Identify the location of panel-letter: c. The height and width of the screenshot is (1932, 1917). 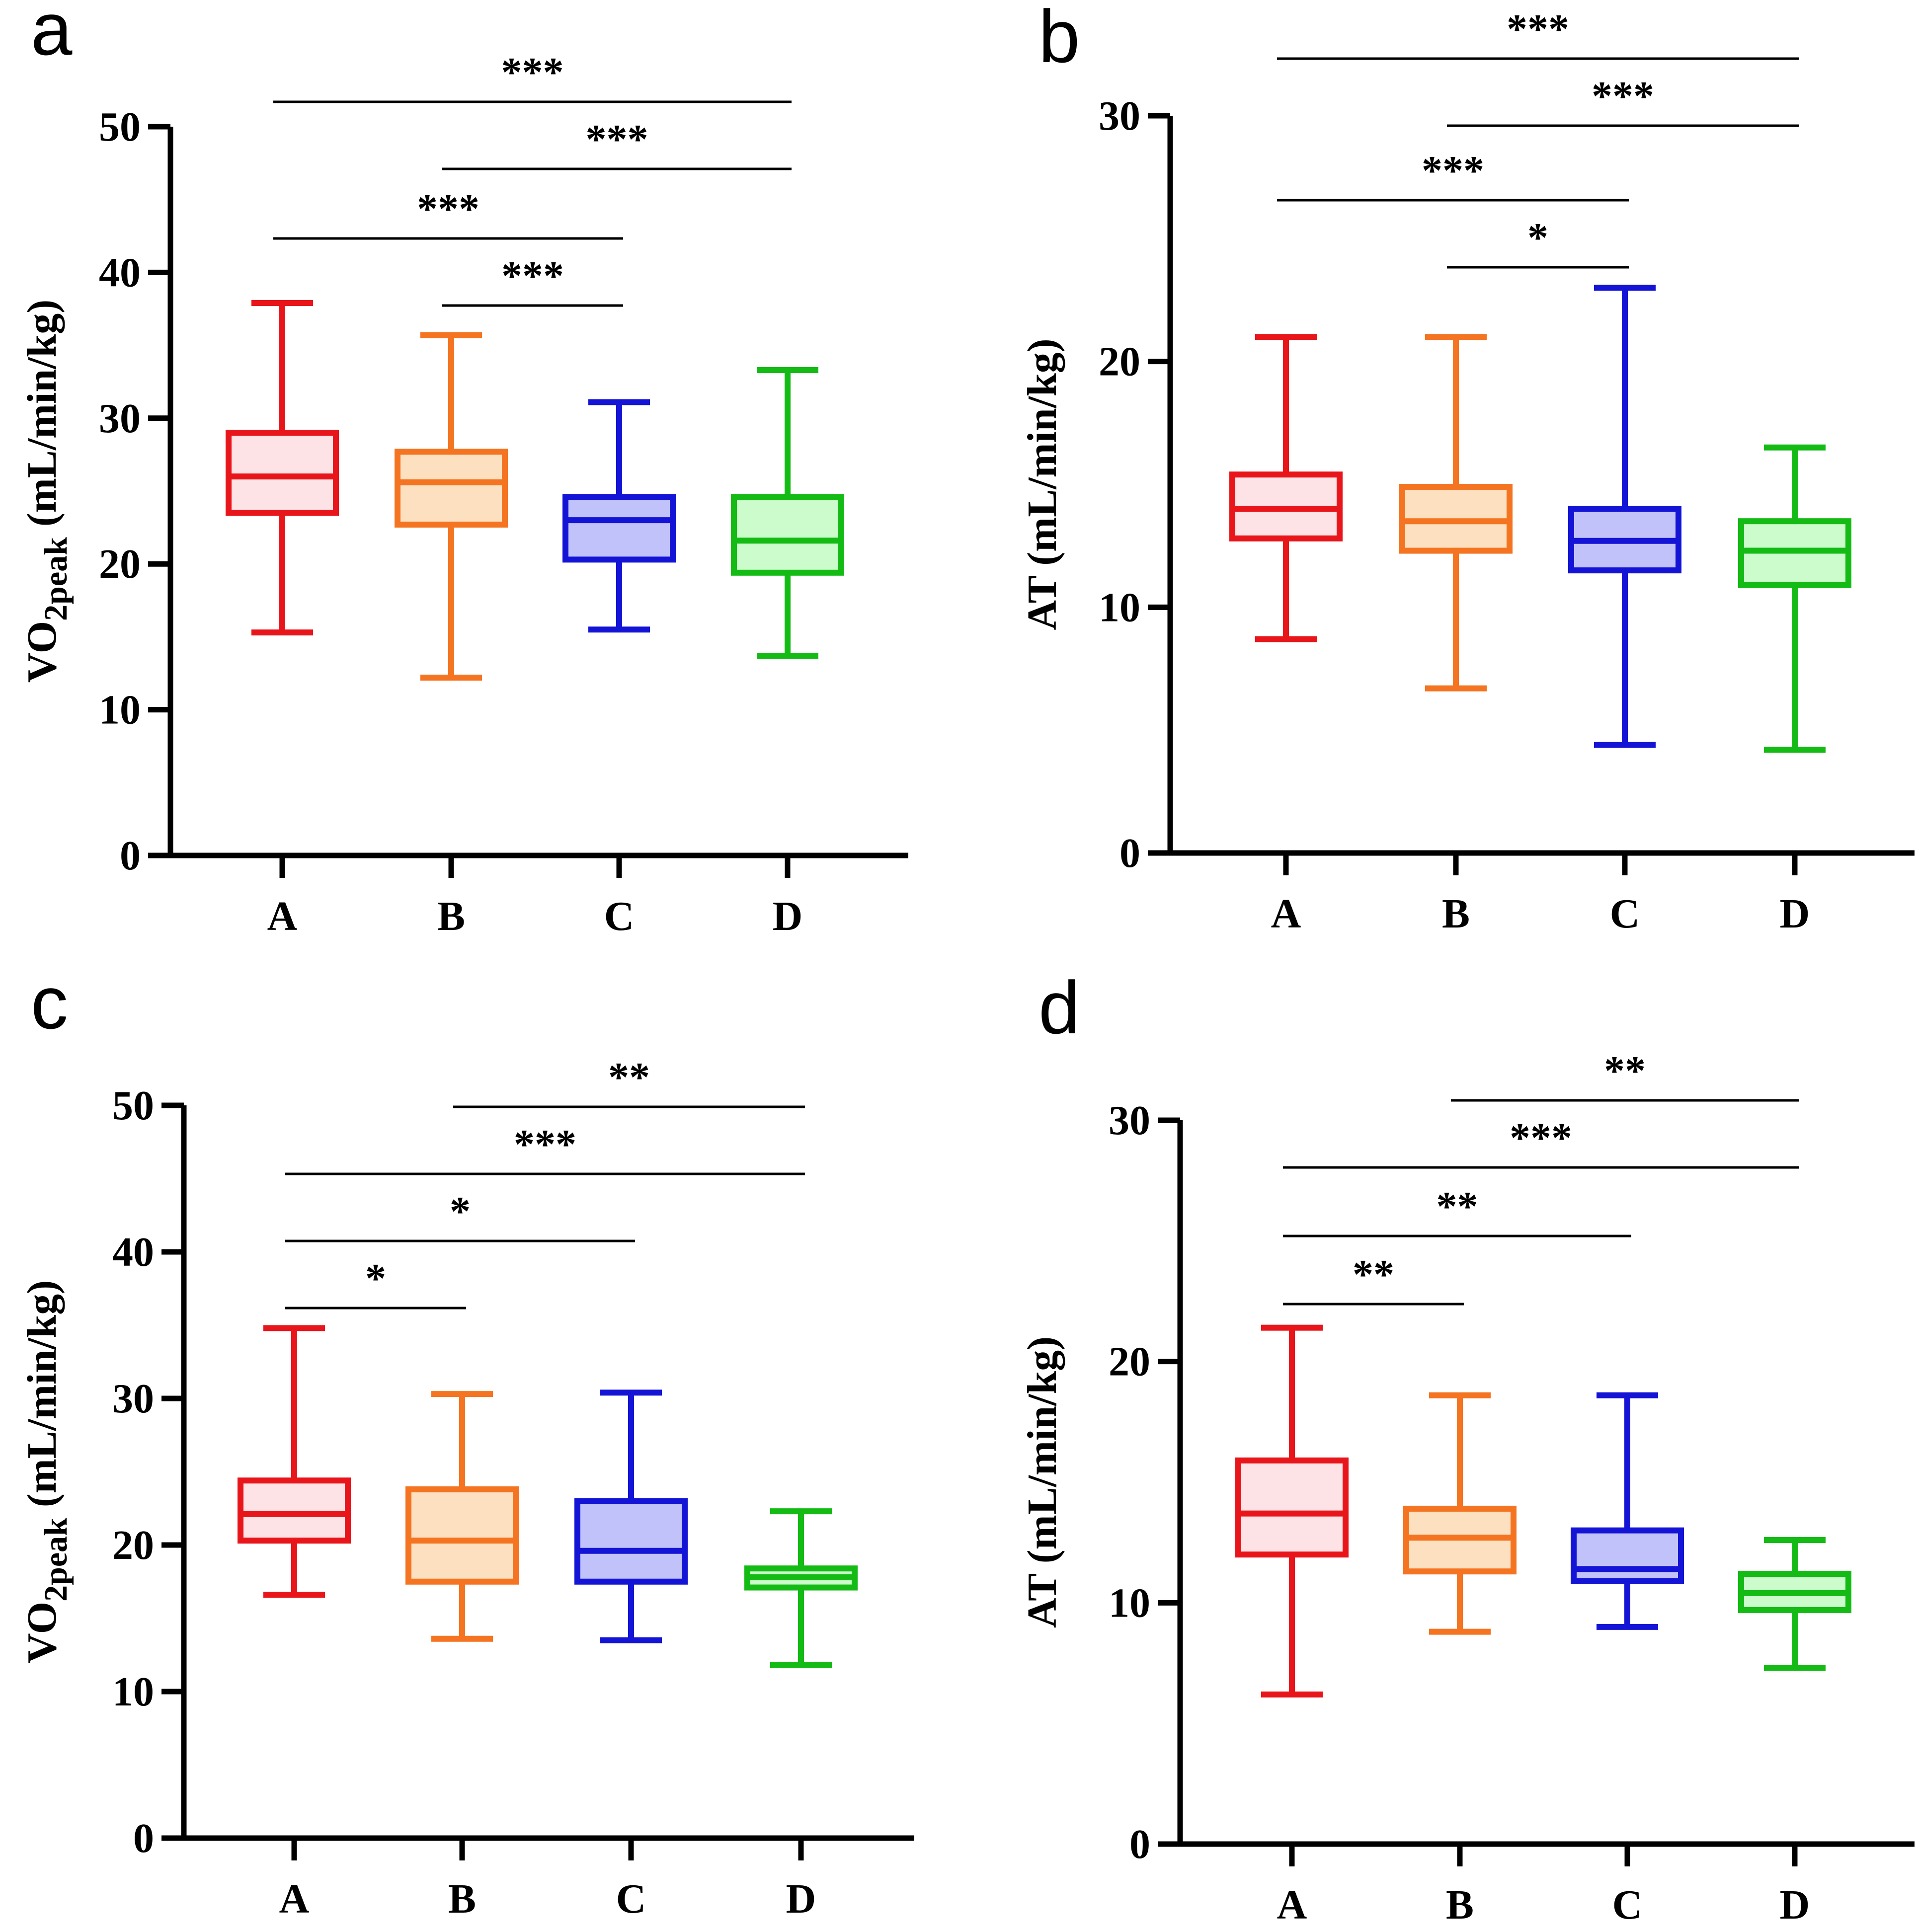
(50, 1002).